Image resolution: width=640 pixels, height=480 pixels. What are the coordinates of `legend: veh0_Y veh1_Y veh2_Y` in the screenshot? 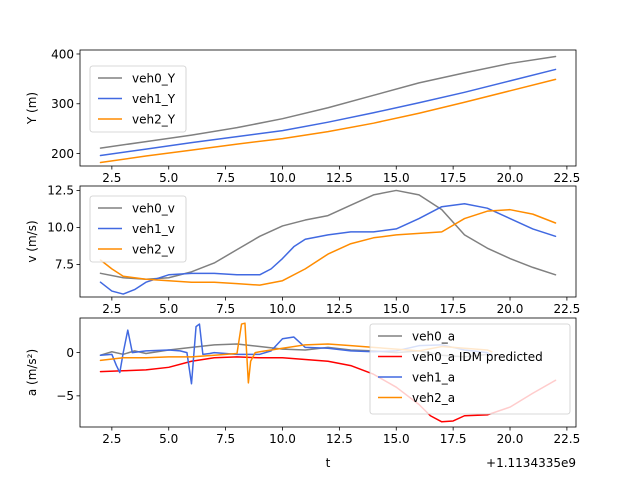 It's located at (138, 99).